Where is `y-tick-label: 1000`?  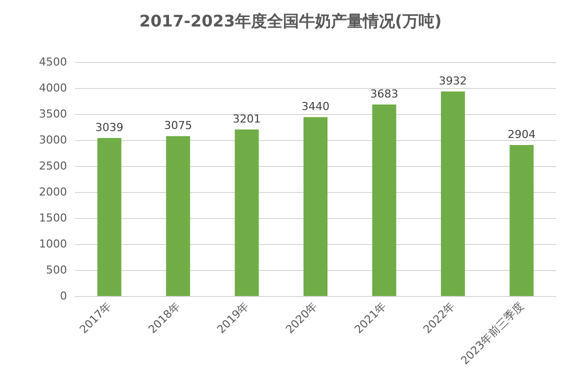 y-tick-label: 1000 is located at coordinates (53, 244).